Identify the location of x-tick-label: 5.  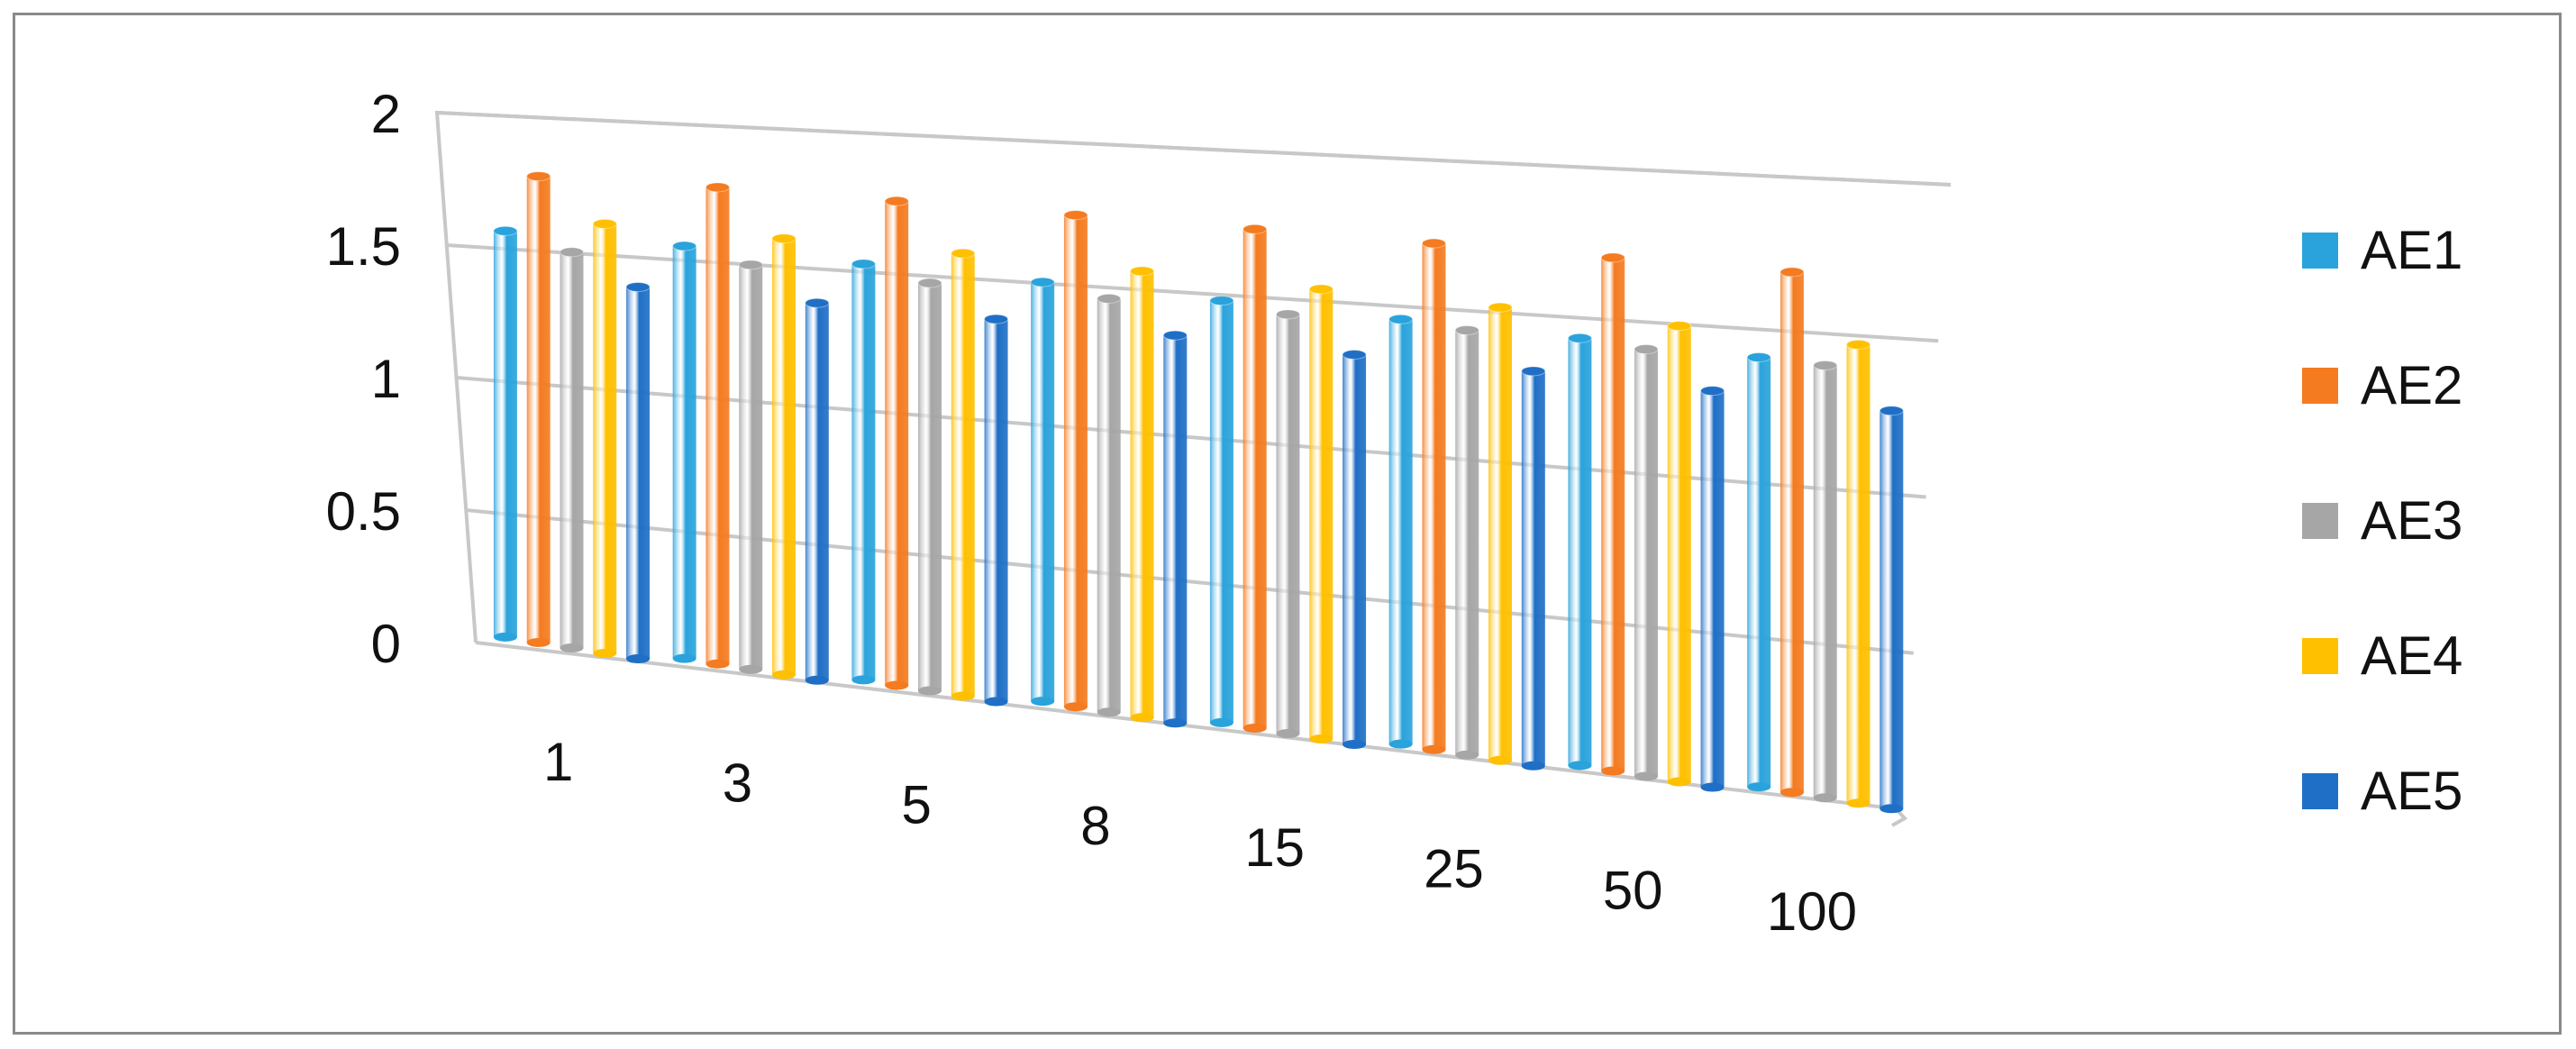
(917, 805).